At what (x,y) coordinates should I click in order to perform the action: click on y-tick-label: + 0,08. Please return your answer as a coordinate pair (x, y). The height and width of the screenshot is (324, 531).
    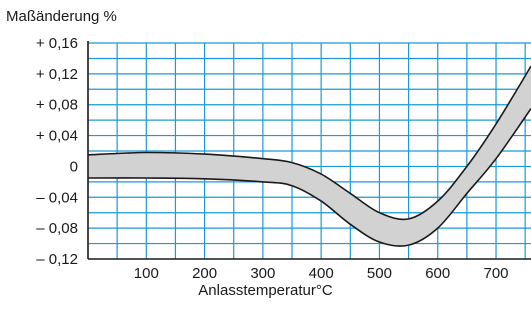
    Looking at the image, I should click on (57, 105).